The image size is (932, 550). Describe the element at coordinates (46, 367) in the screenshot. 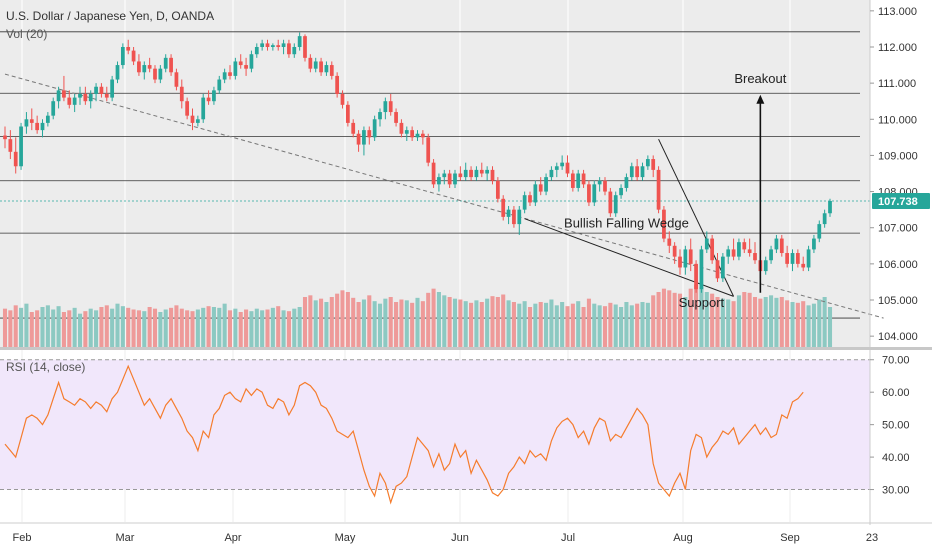

I see `rsi-legend: RSI (14, close)` at that location.